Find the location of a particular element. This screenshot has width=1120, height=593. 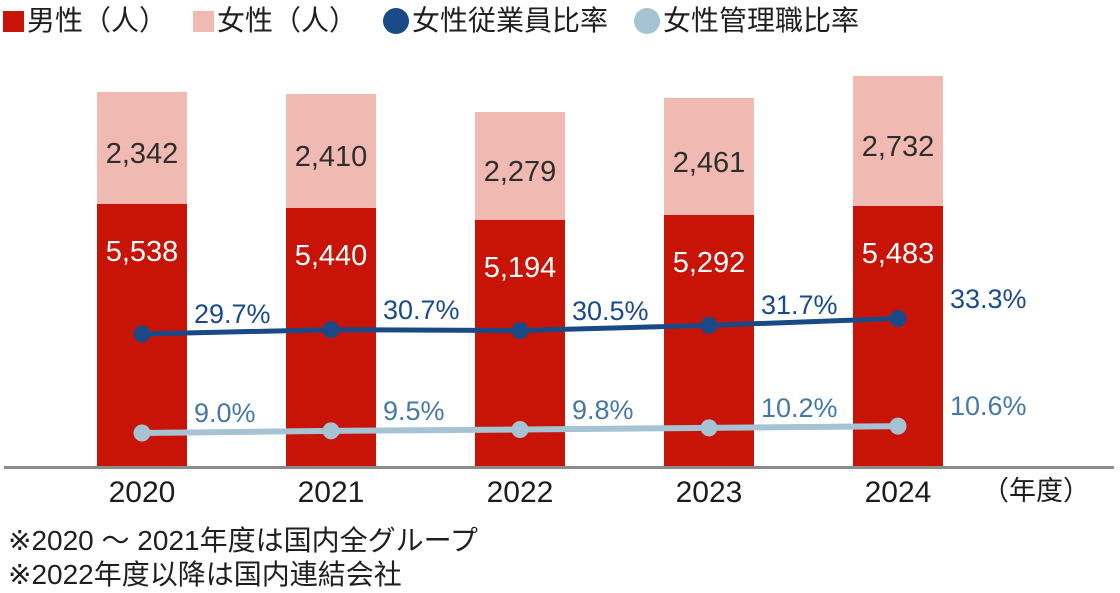

legend-label-employee-ratio: 女性従業員比率 is located at coordinates (510, 20).